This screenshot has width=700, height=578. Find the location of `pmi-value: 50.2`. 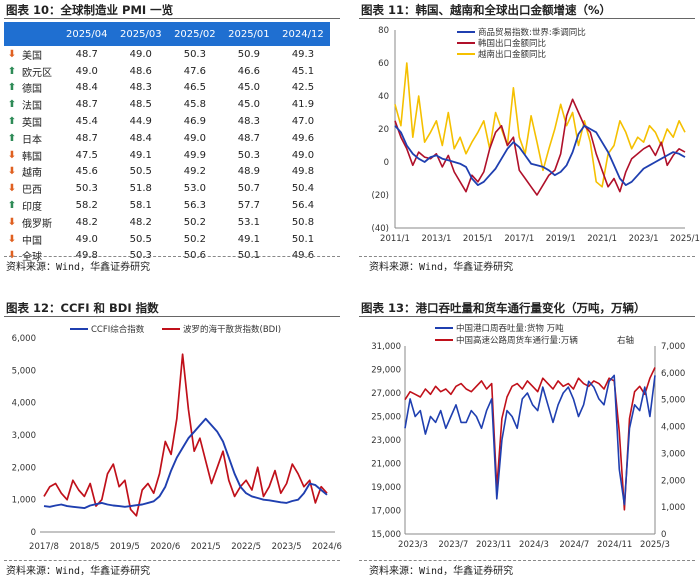

pmi-value: 50.2 is located at coordinates (194, 239).